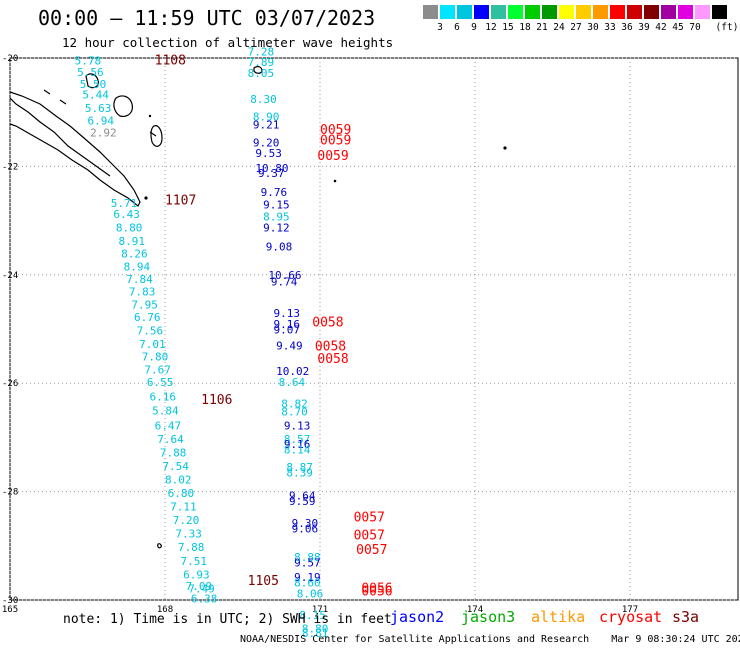  Describe the element at coordinates (299, 472) in the screenshot. I see `wave-height-label: 8.39` at that location.